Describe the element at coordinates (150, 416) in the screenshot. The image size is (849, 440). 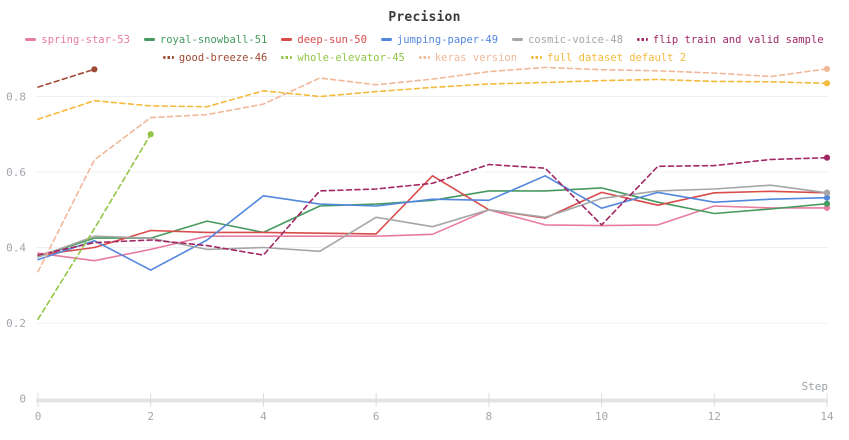
I see `x-tick-label: 2` at that location.